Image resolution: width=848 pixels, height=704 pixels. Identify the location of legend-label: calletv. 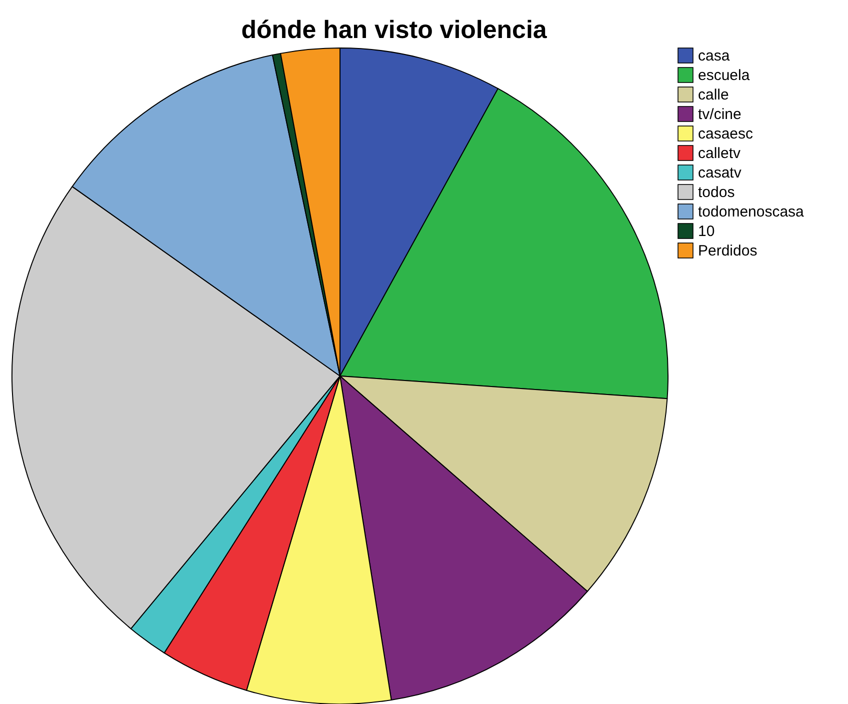
(720, 153).